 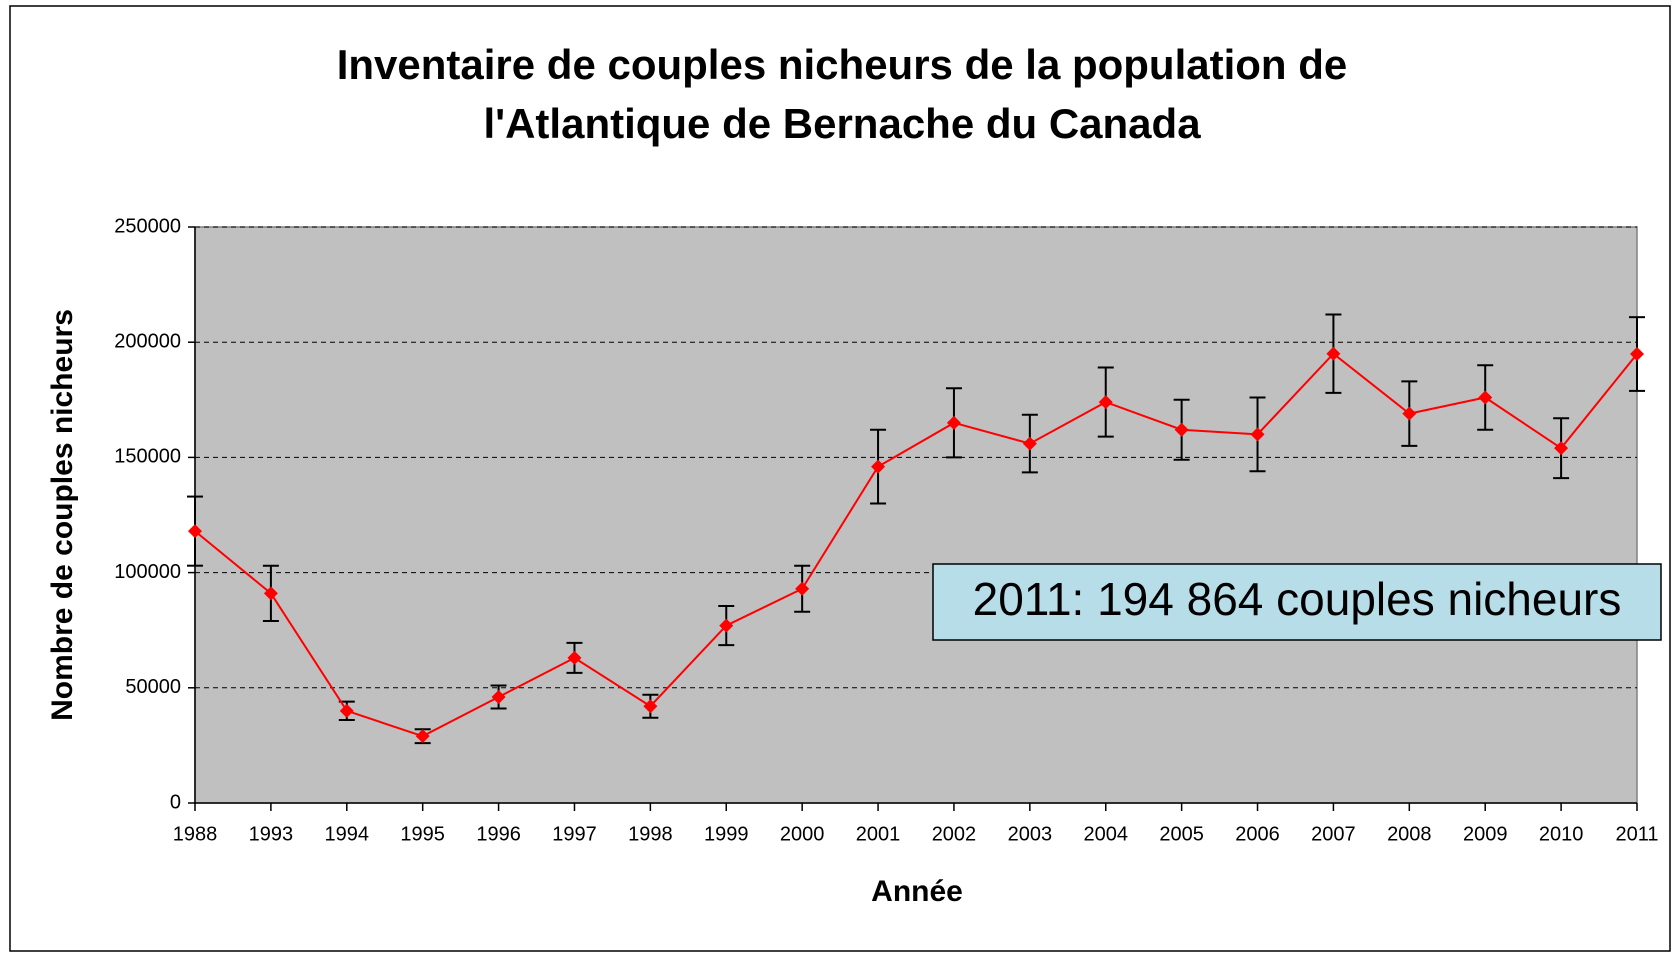 I want to click on y-tick-label: 0, so click(x=175, y=802).